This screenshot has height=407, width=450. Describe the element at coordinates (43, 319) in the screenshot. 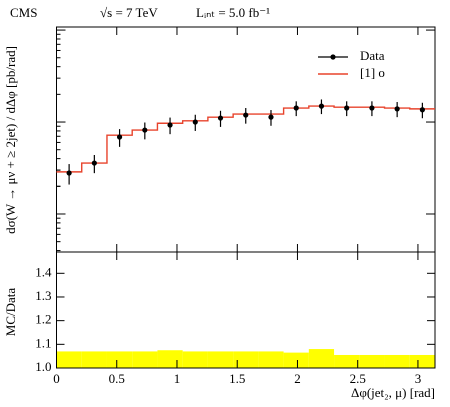

I see `ratio-y-tick-label: 1.2` at that location.